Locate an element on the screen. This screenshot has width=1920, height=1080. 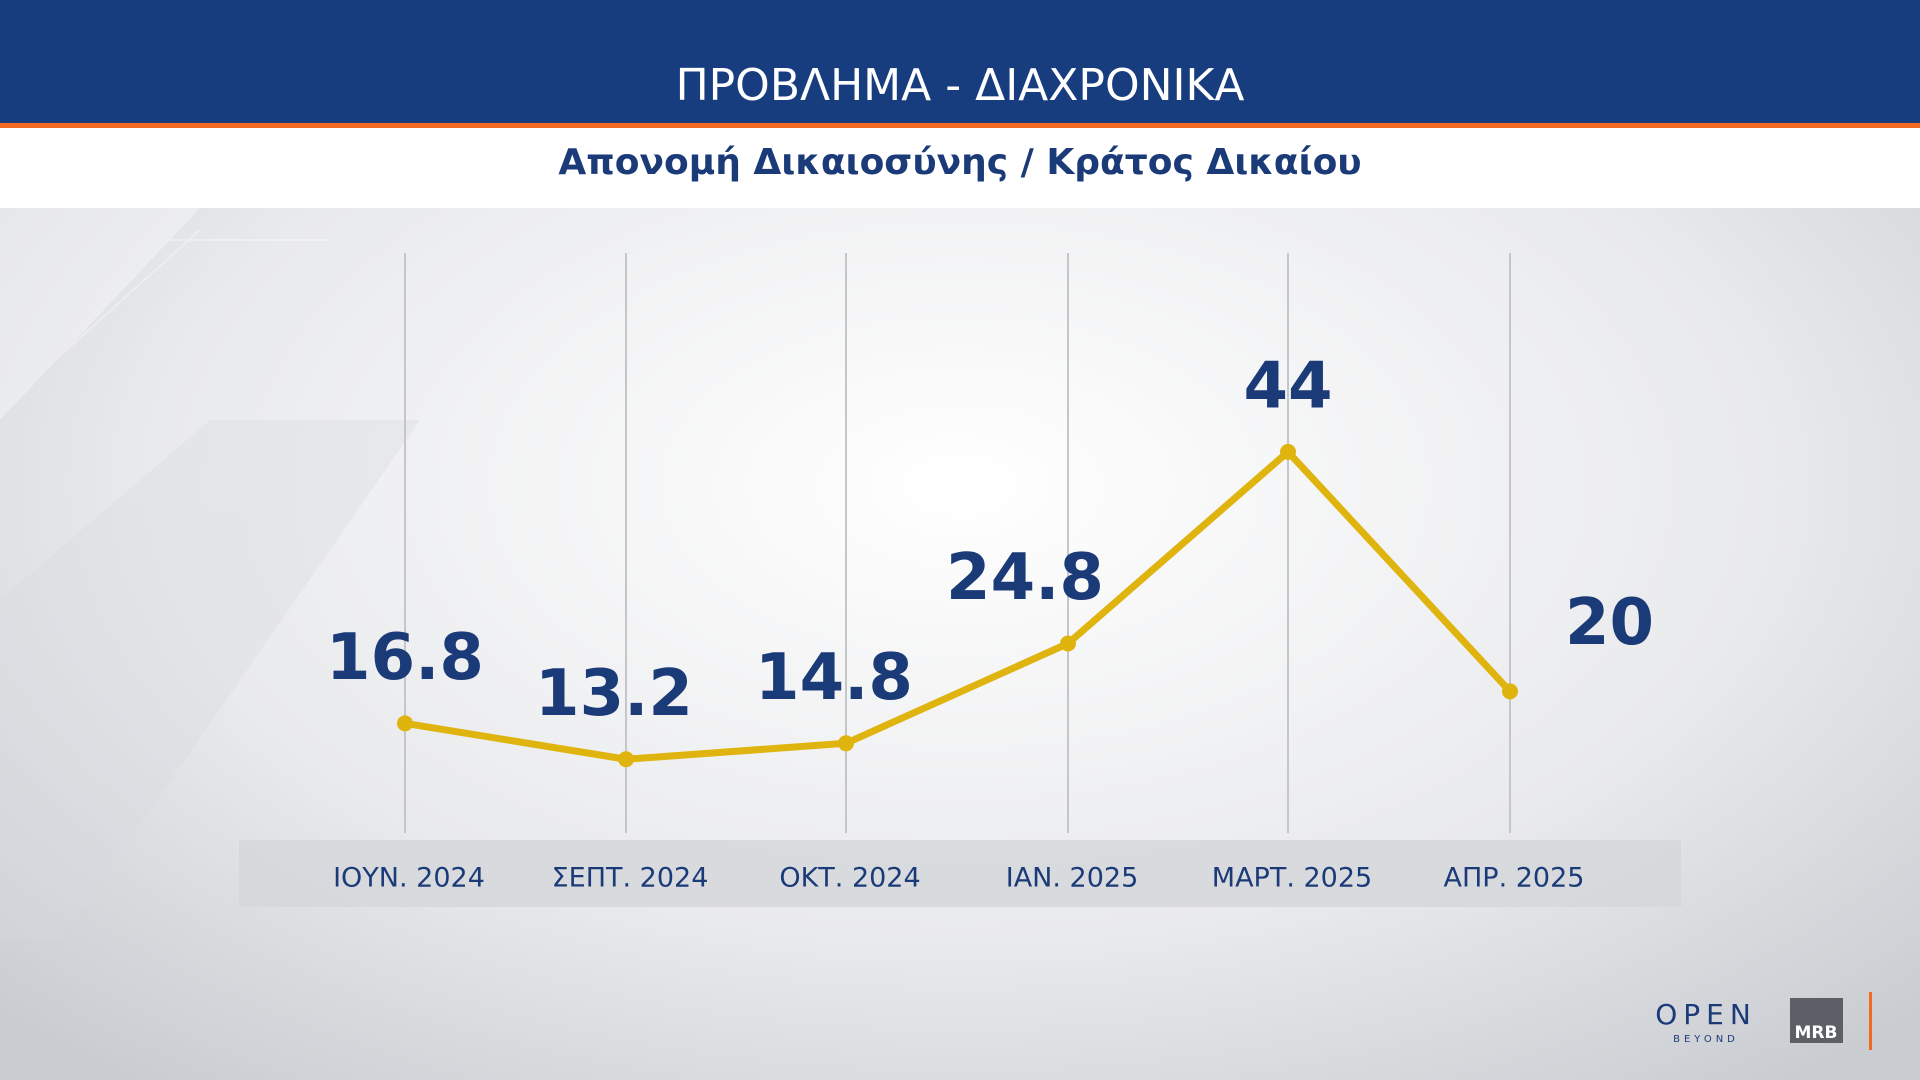
chart-subtitle: Απονομή Δικαιοσύνης / Κράτος Δικαίου is located at coordinates (959, 162).